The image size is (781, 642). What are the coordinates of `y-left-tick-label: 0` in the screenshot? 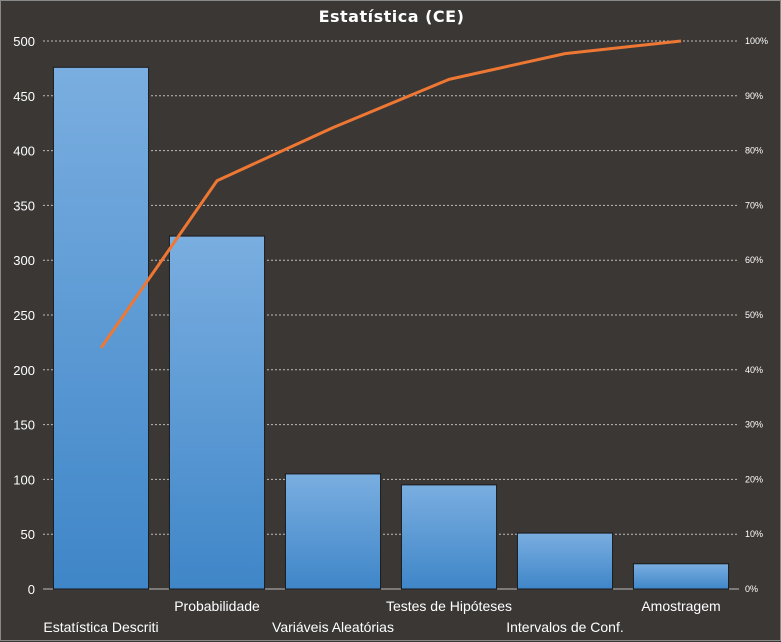 It's located at (31, 589).